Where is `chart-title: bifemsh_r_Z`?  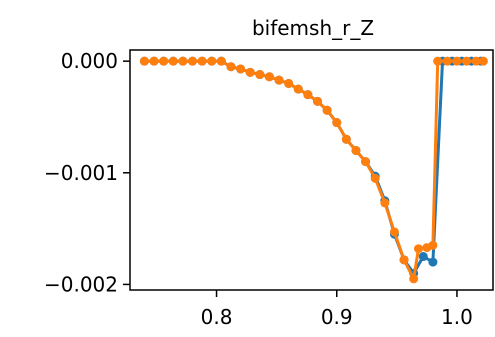
chart-title: bifemsh_r_Z is located at coordinates (313, 28).